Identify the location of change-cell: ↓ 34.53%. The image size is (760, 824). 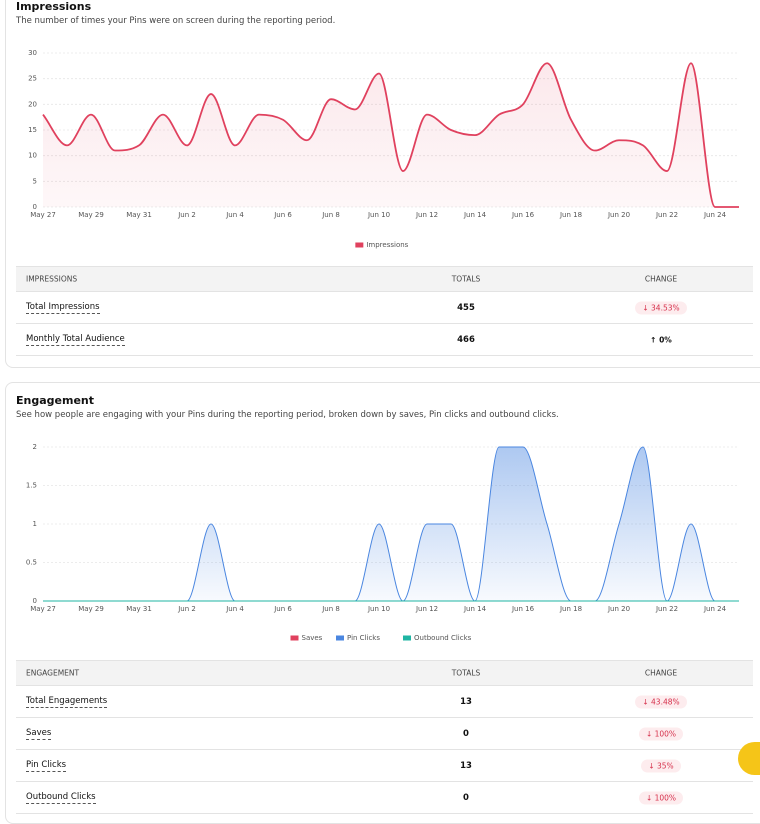
(661, 307).